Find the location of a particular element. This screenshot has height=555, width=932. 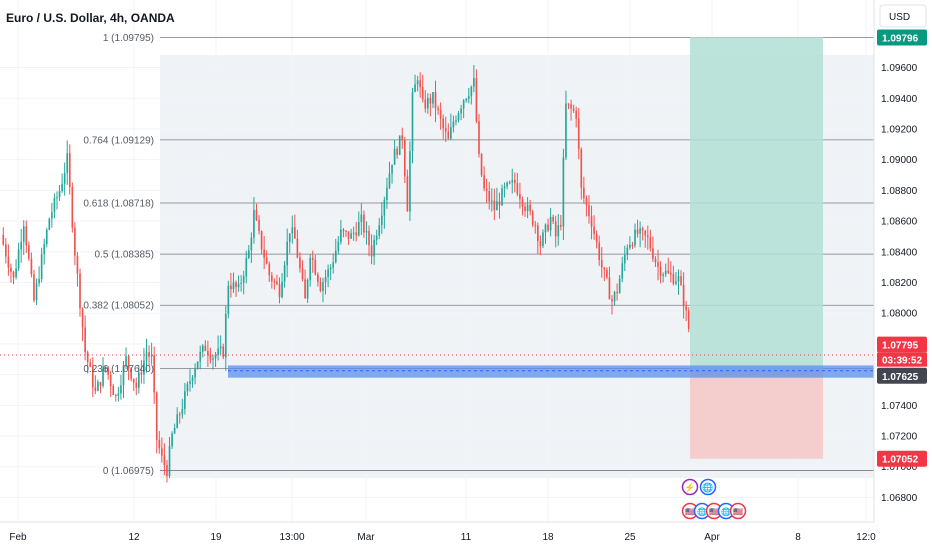

event-markers: ⚡ 🌐🇺🇸 🌐 🇺🇸 🌐 🇺🇸 is located at coordinates (714, 499).